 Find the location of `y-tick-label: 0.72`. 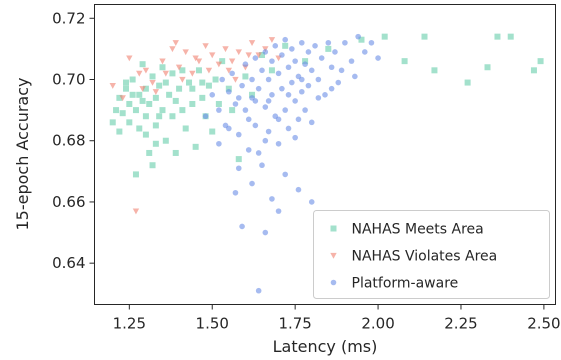

y-tick-label: 0.72 is located at coordinates (68, 18).